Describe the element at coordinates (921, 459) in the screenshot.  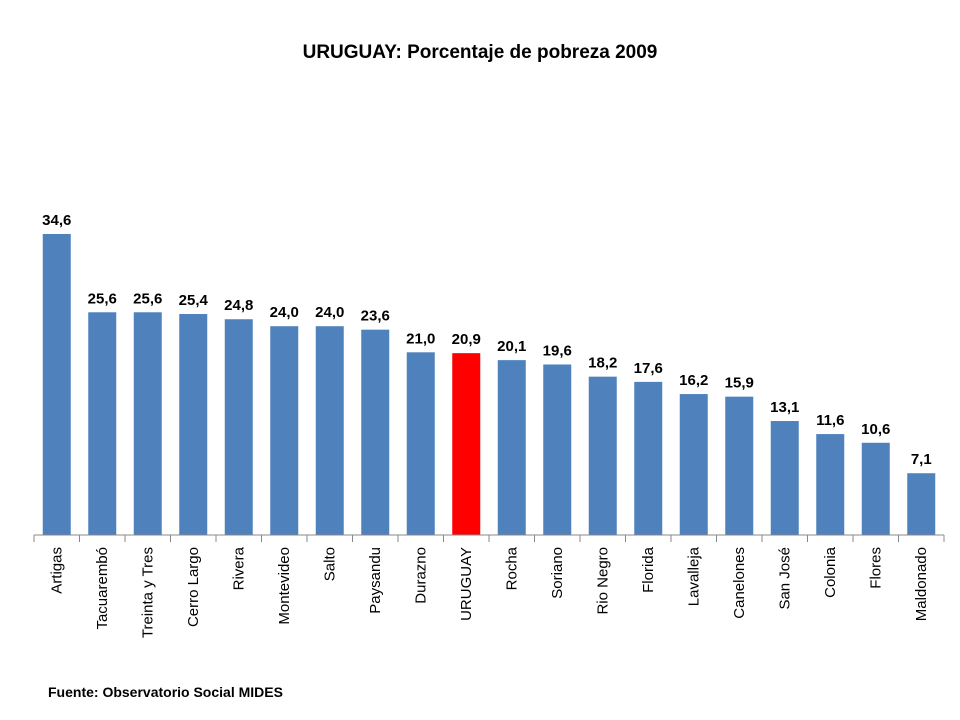
I see `value-label-19: 7,1` at that location.